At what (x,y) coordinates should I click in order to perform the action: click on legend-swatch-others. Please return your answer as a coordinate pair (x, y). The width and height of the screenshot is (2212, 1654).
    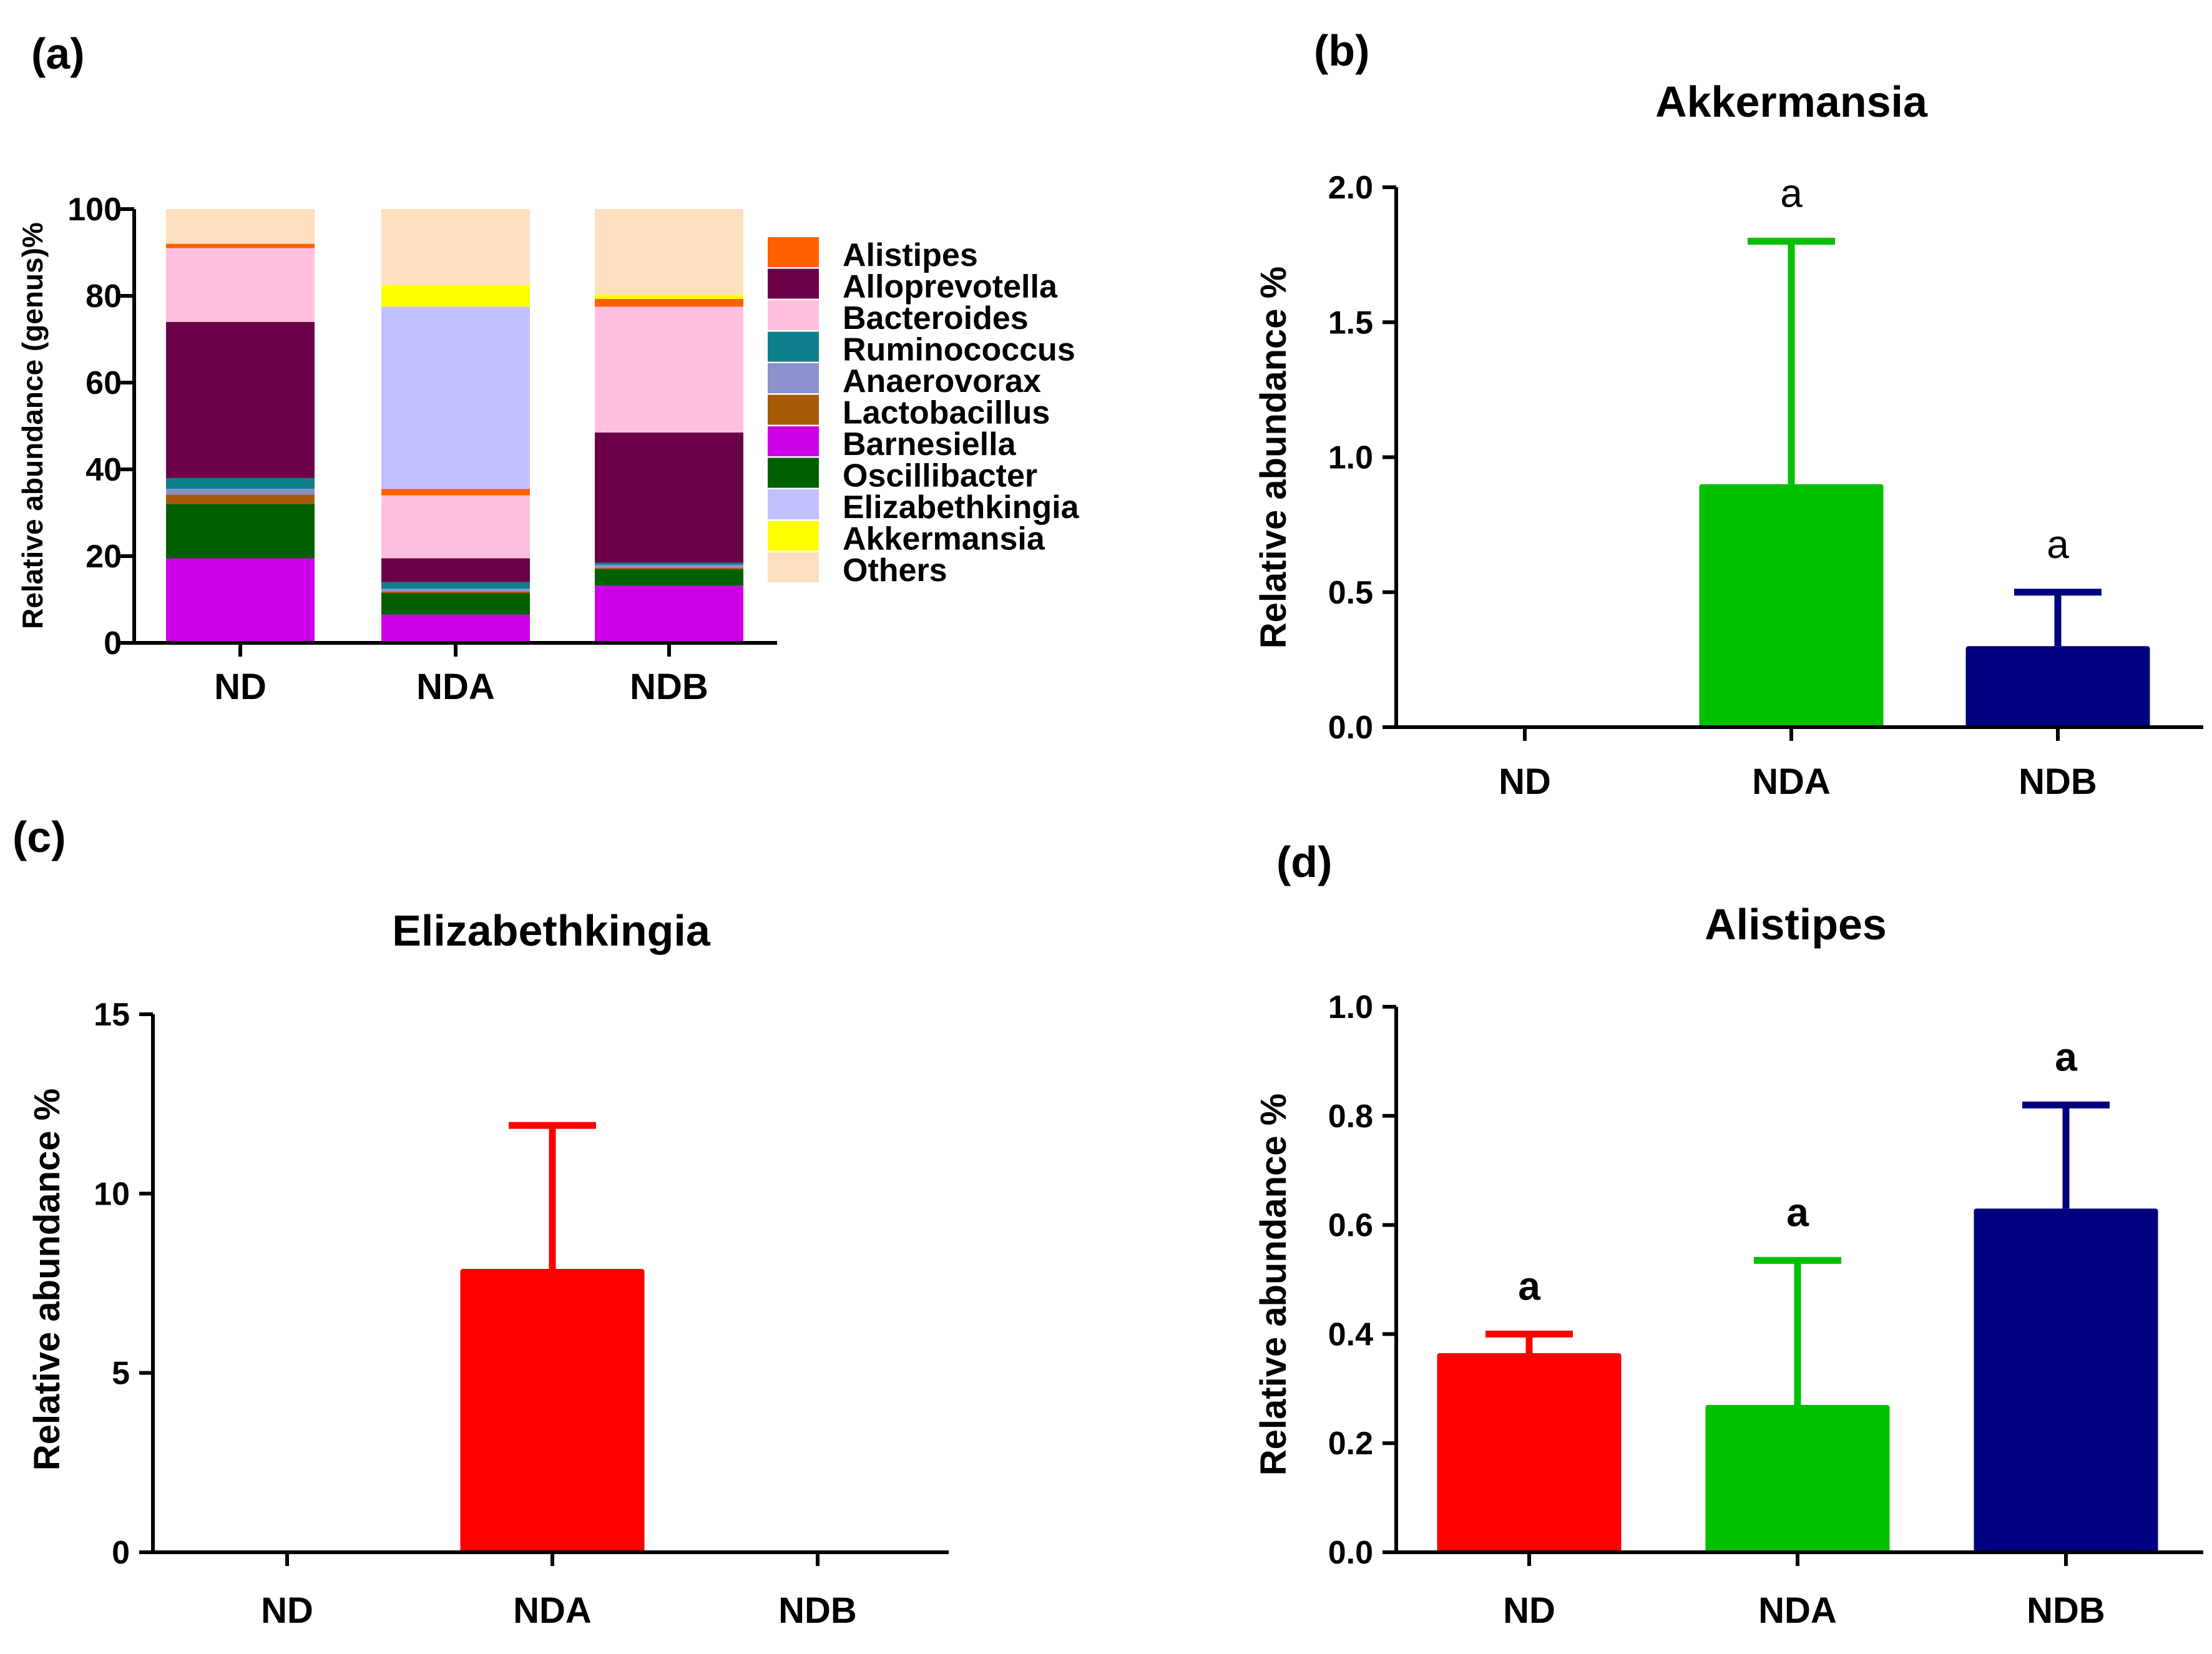
    Looking at the image, I should click on (794, 567).